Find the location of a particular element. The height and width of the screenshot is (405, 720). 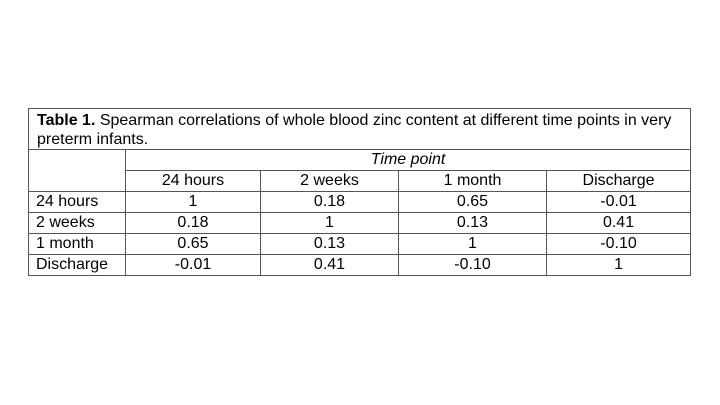

column-header-row: 24 hours 2 weeks 1 month Discharge is located at coordinates (360, 181).